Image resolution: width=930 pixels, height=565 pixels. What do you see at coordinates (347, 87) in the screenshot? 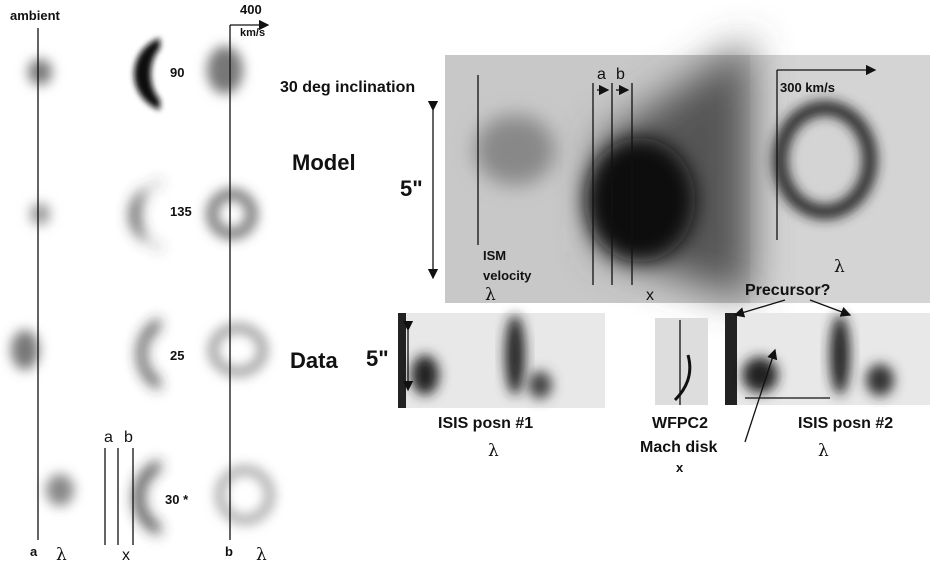
I see `title: 30 deg inclination` at bounding box center [347, 87].